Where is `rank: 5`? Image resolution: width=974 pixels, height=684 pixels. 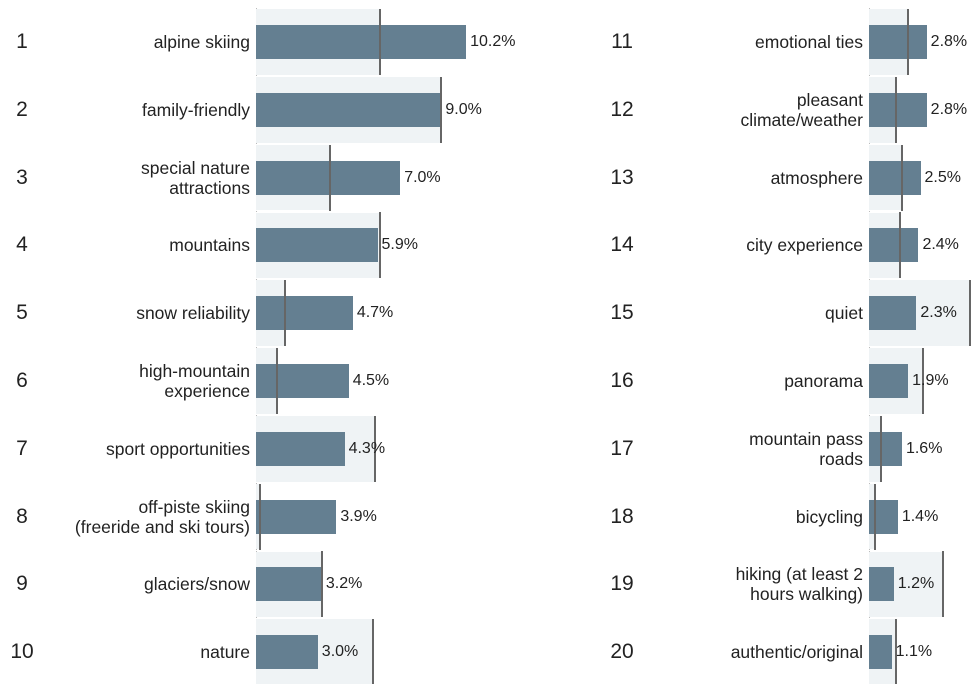
rank: 5 is located at coordinates (22, 313).